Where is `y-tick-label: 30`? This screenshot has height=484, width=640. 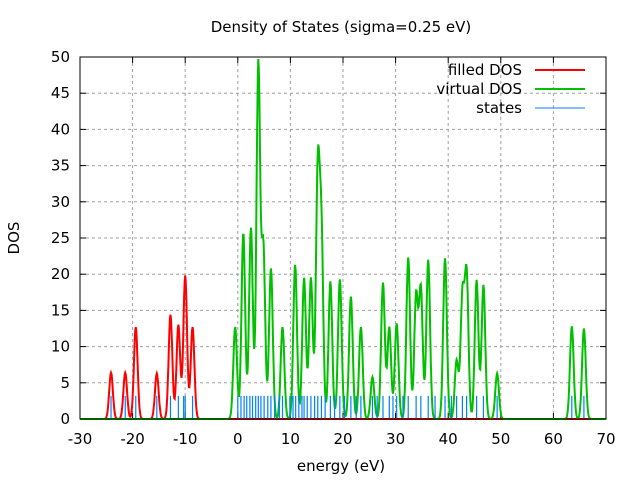
y-tick-label: 30 is located at coordinates (60, 202).